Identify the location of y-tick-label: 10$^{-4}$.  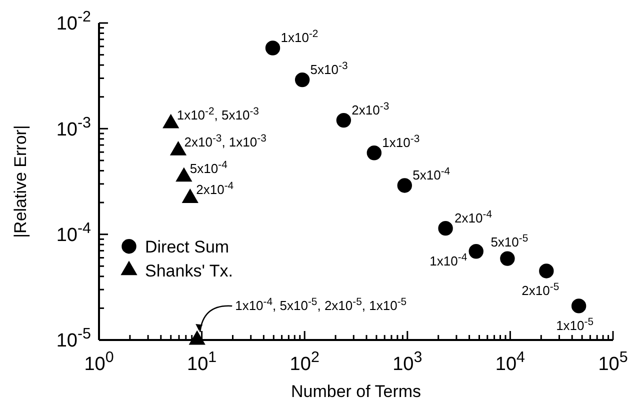
(73, 232).